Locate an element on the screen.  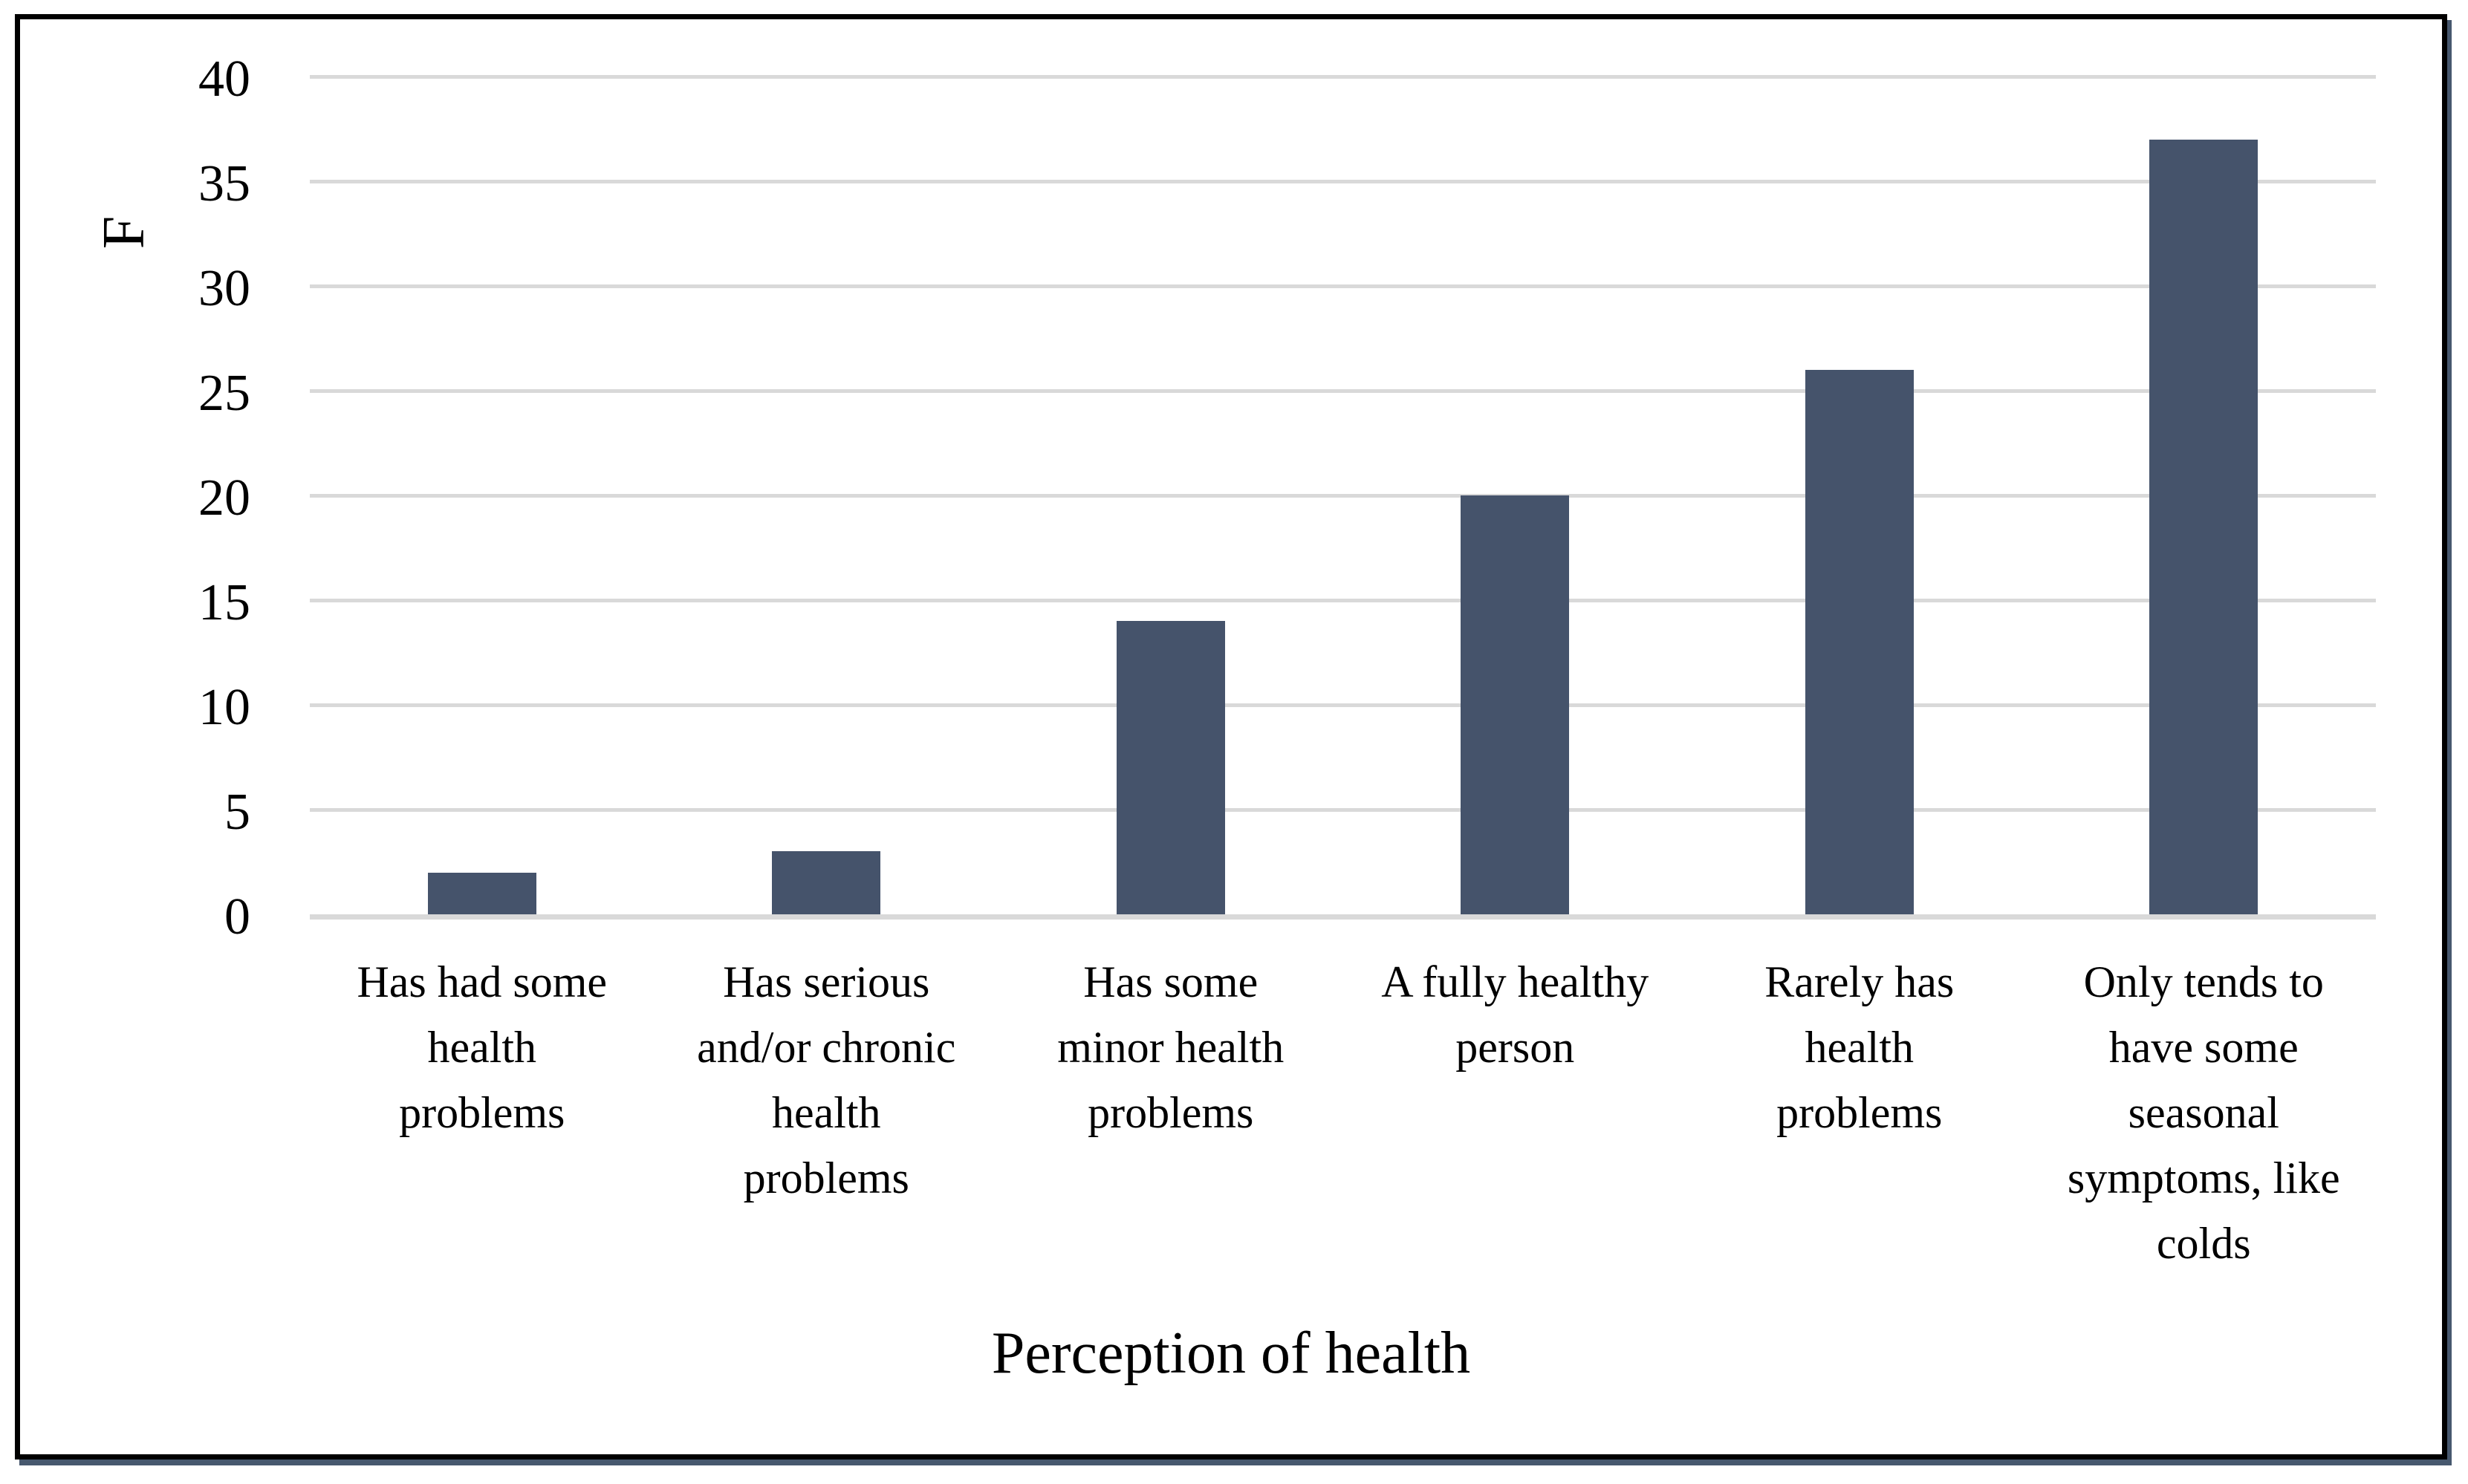
x-axis-line is located at coordinates (1343, 917).